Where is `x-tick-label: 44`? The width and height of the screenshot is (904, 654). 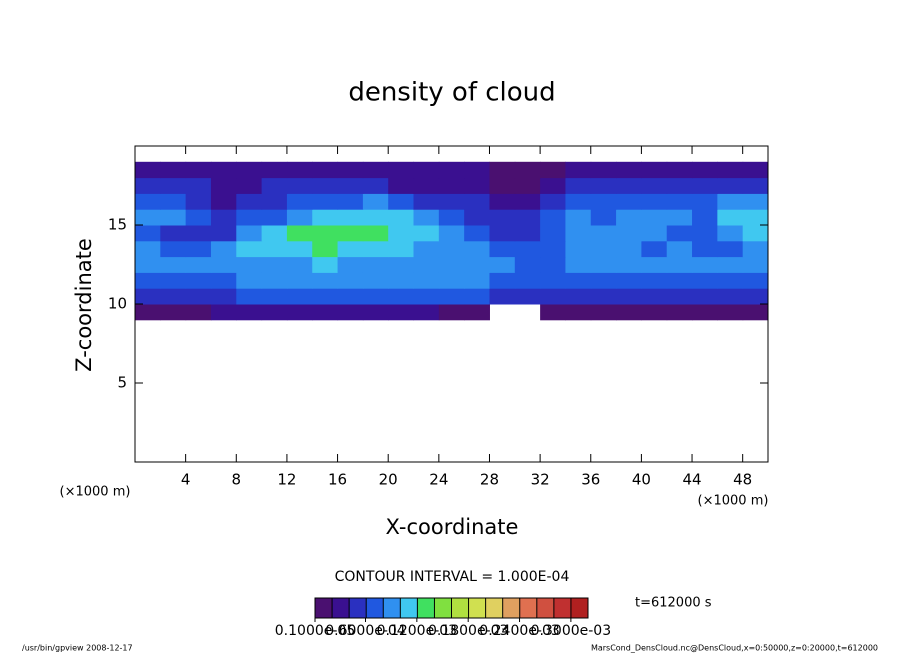
x-tick-label: 44 is located at coordinates (691, 480).